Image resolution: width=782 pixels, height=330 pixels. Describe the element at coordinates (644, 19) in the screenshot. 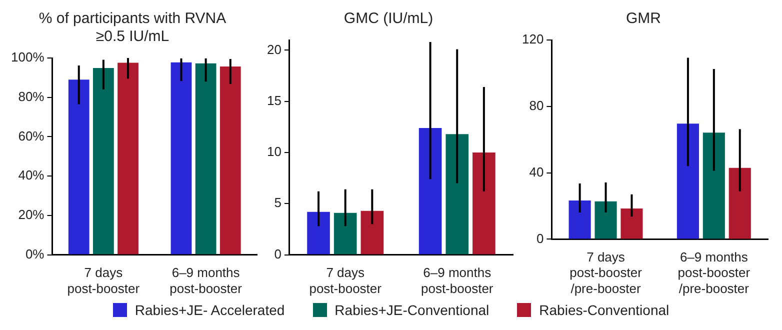

I see `chart-title: GMR` at that location.